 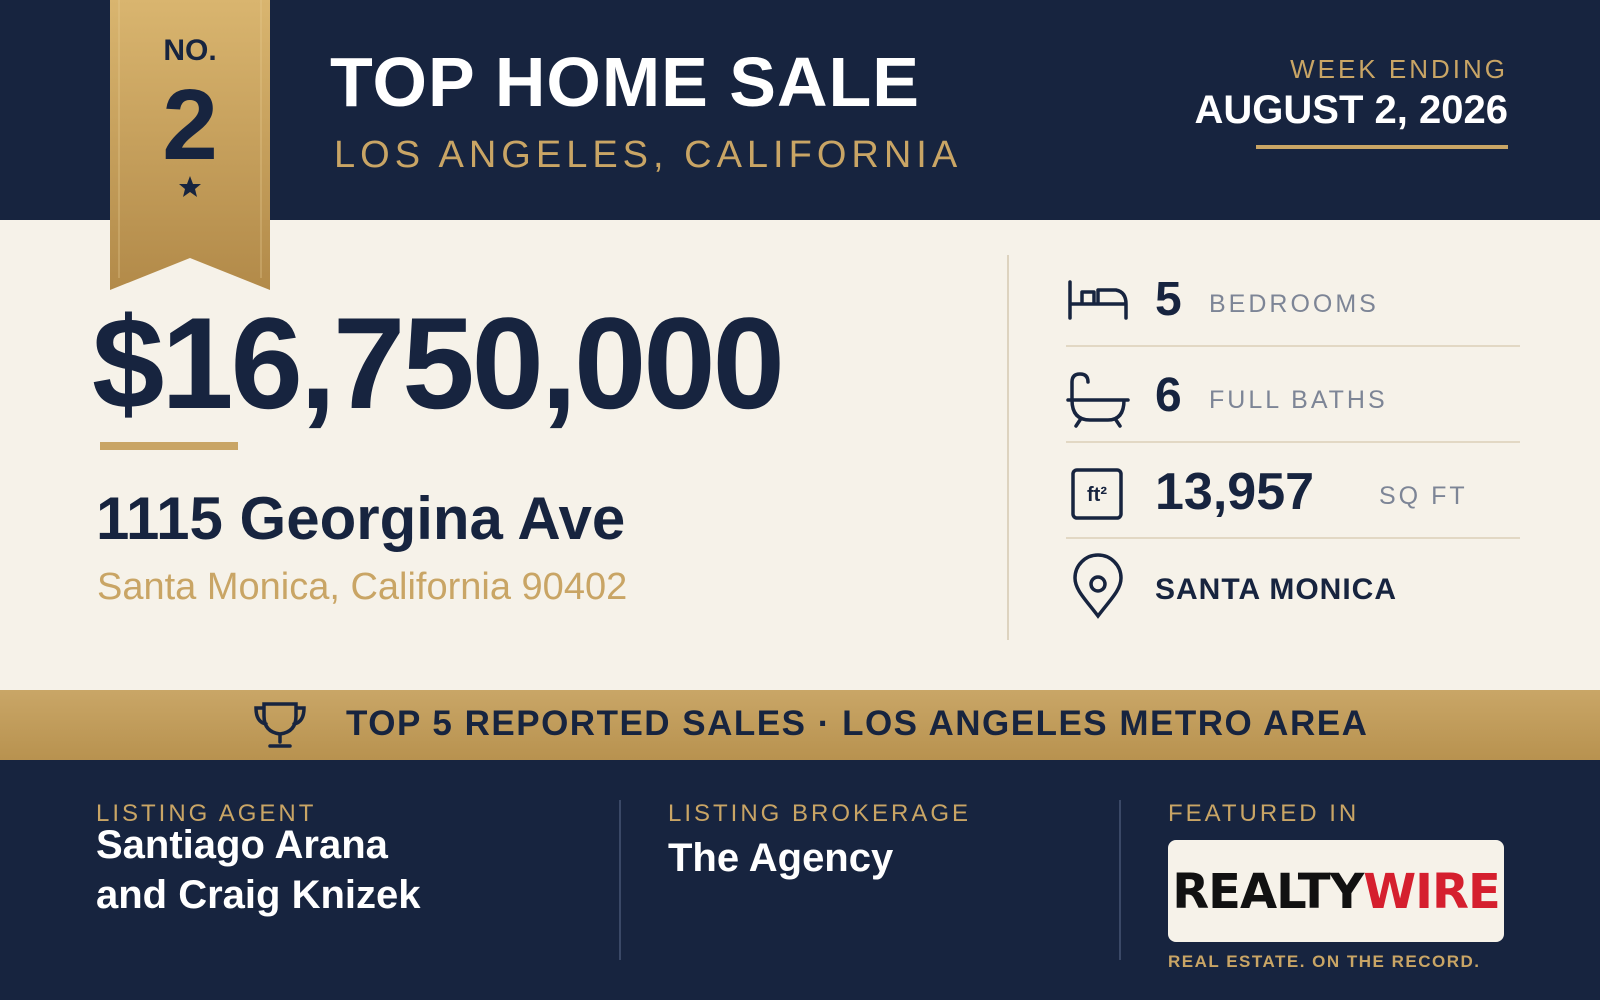 What do you see at coordinates (1298, 400) in the screenshot?
I see `stat-label: FULL BATHS` at bounding box center [1298, 400].